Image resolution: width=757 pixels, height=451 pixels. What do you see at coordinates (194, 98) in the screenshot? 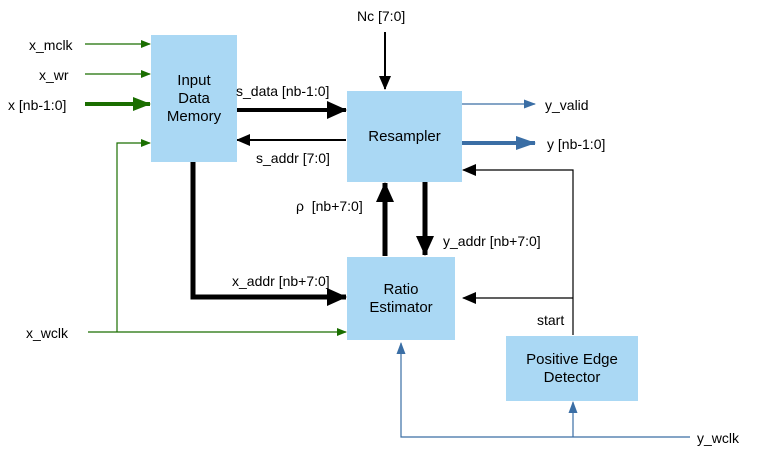
I see `input-data-memory-block: Input Data Memory` at bounding box center [194, 98].